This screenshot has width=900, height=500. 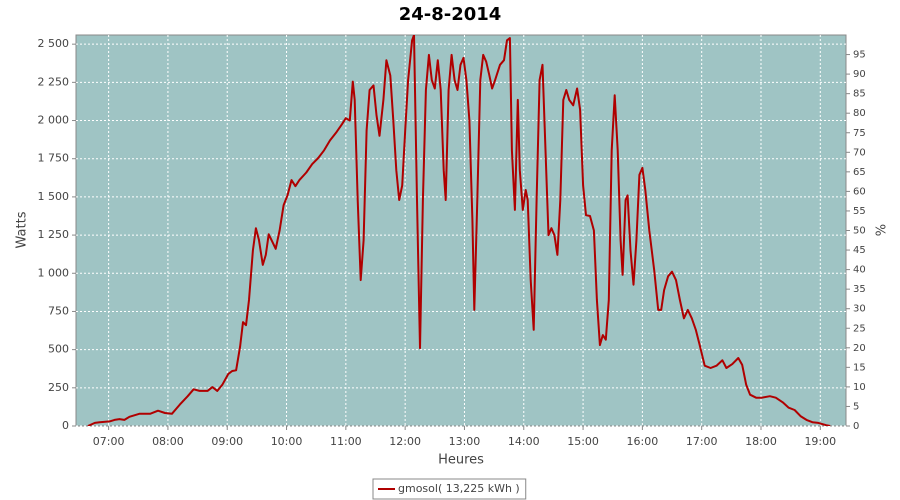 What do you see at coordinates (702, 441) in the screenshot?
I see `x-tick-label: 17:00` at bounding box center [702, 441].